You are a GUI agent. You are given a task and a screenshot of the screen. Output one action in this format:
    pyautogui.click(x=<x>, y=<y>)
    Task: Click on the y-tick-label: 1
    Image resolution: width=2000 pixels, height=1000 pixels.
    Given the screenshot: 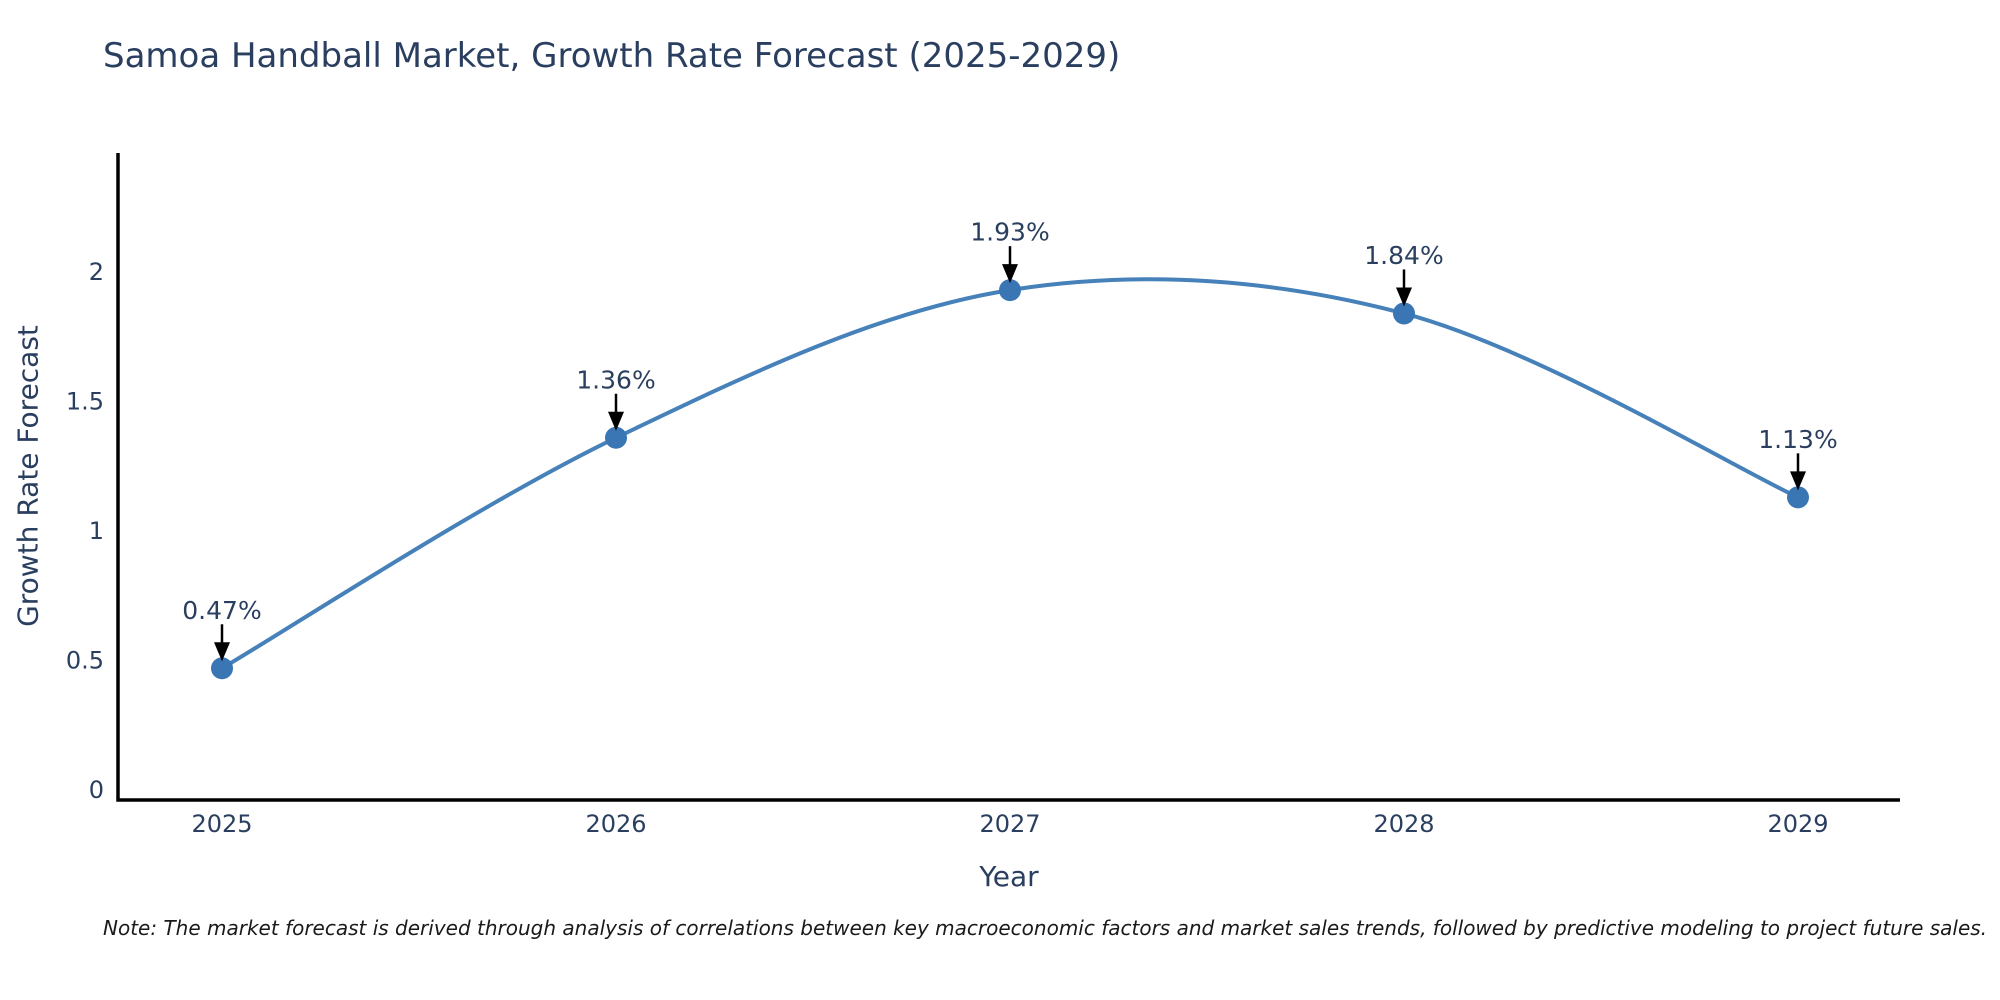 What is the action you would take?
    pyautogui.click(x=96, y=531)
    